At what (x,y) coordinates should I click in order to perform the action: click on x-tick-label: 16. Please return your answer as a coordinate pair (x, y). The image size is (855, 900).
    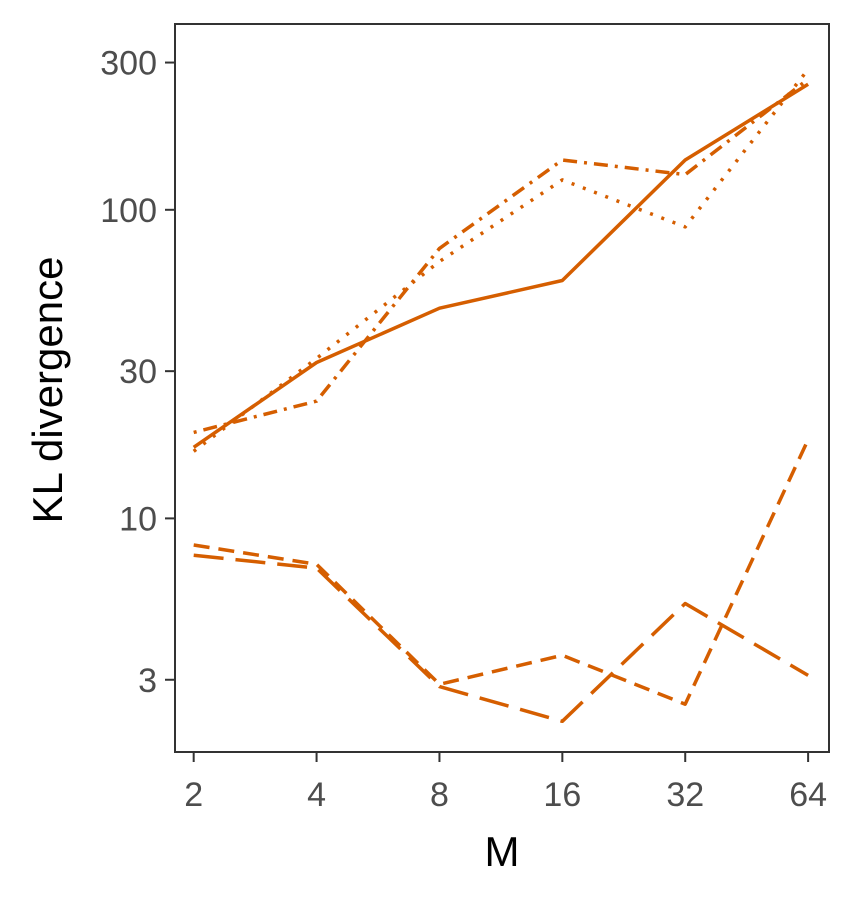
    Looking at the image, I should click on (562, 795).